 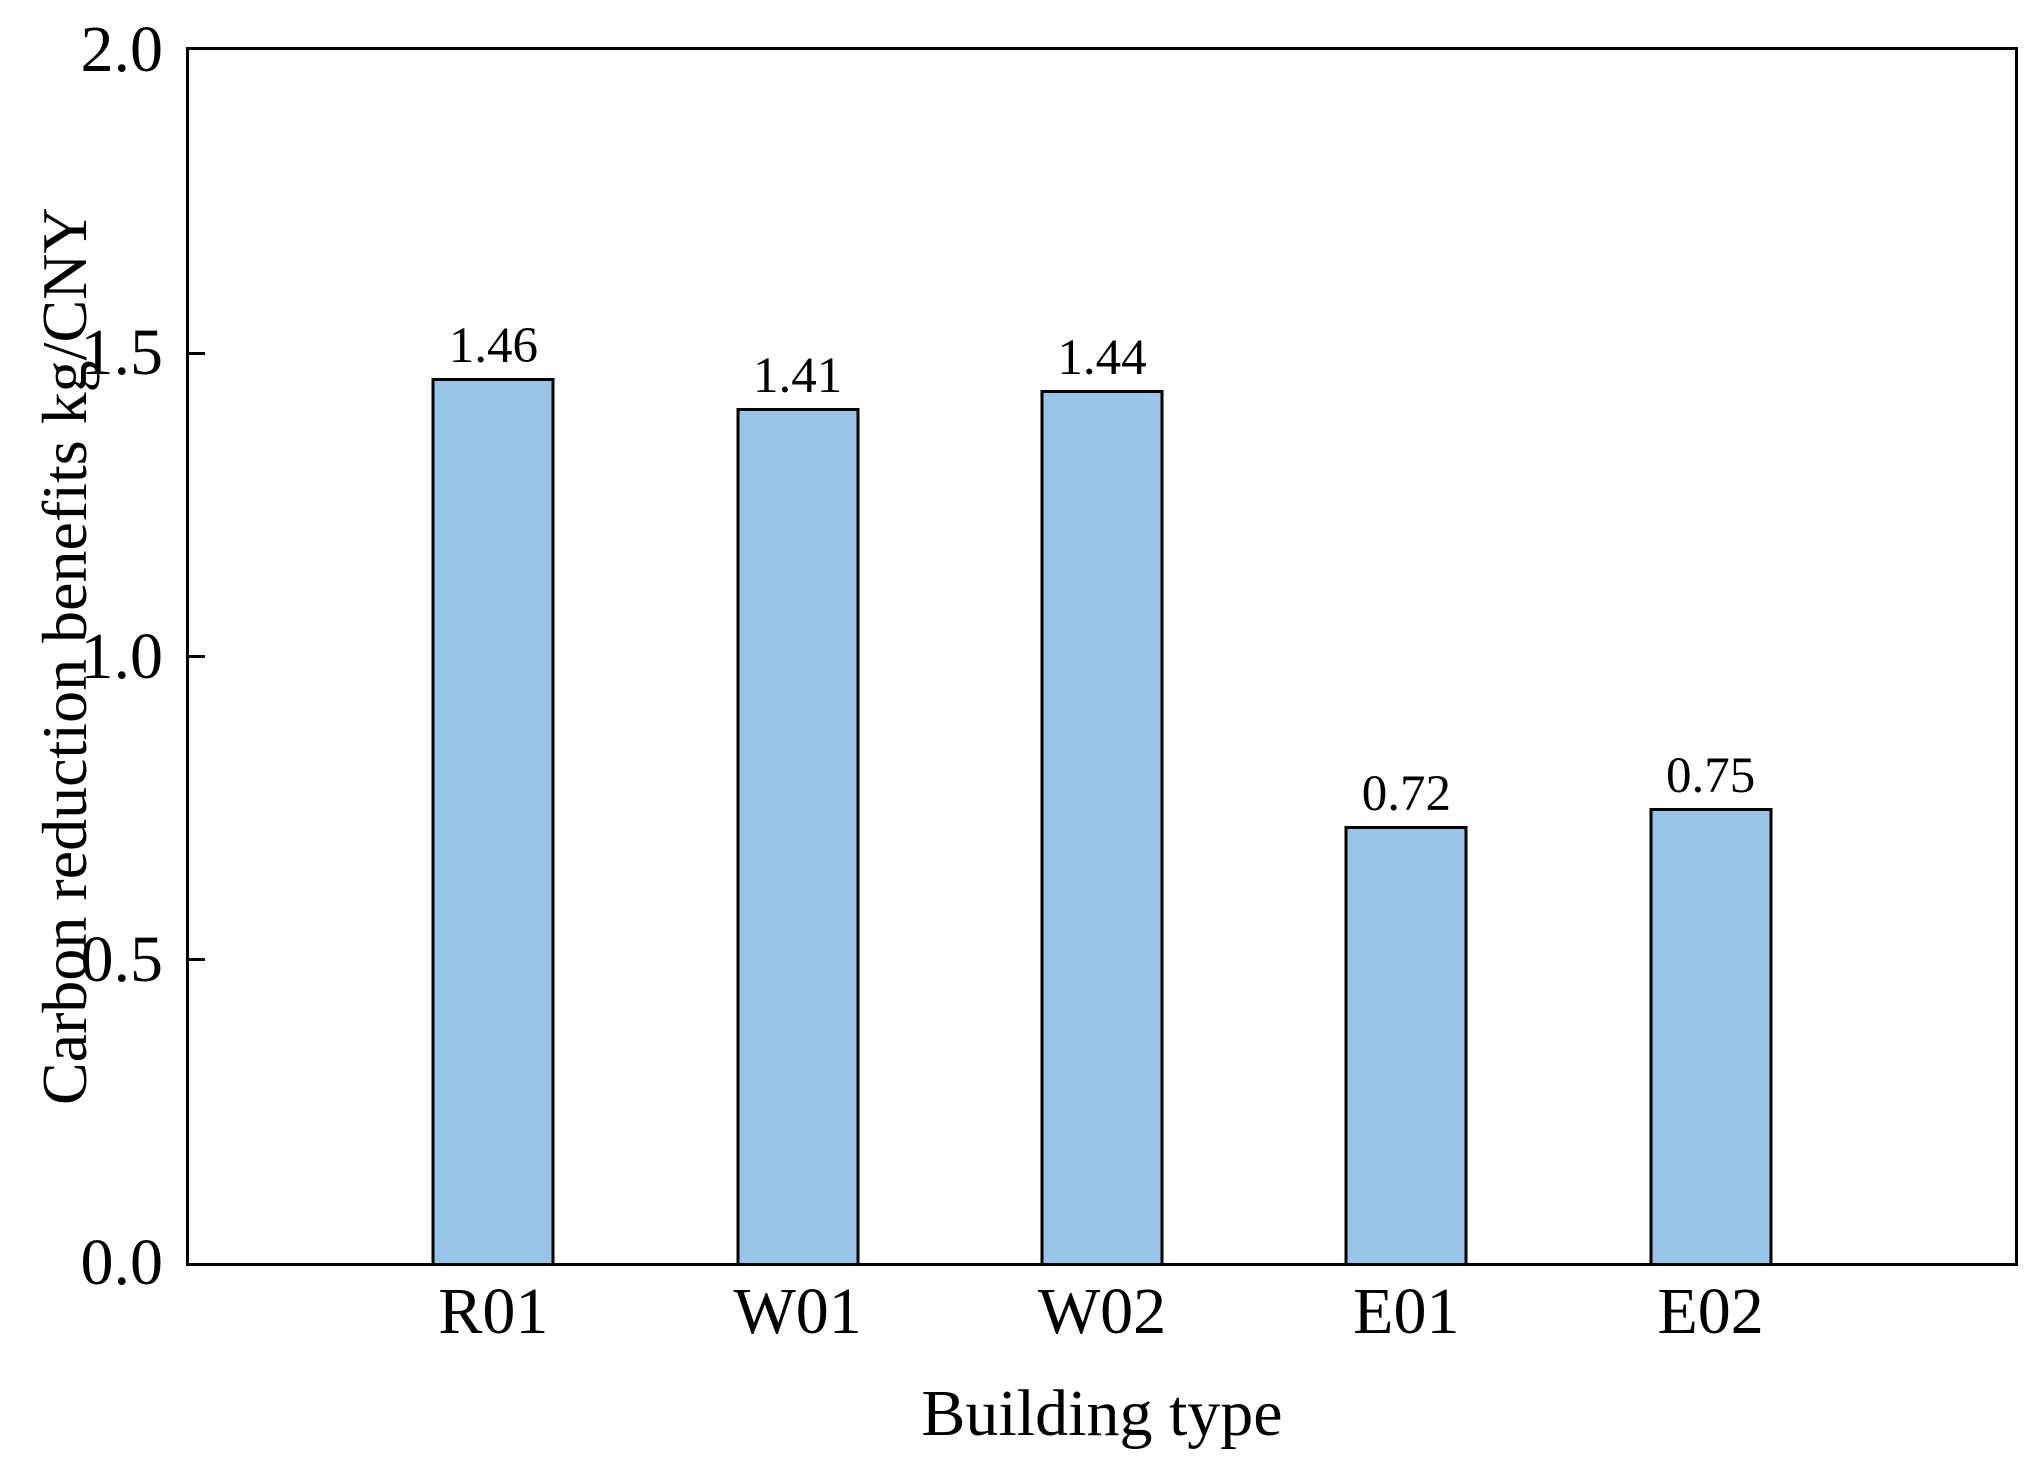 What do you see at coordinates (122, 656) in the screenshot?
I see `y-tick-label: 1.0` at bounding box center [122, 656].